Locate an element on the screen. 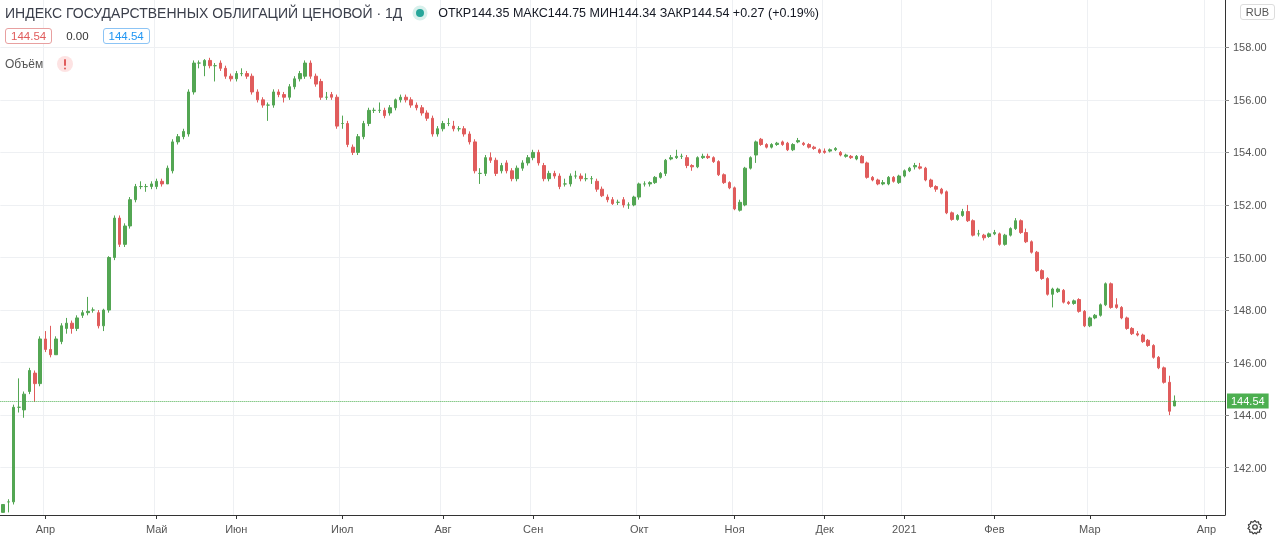 The height and width of the screenshot is (540, 1280). y-tick-label: 146.00 is located at coordinates (1250, 362).